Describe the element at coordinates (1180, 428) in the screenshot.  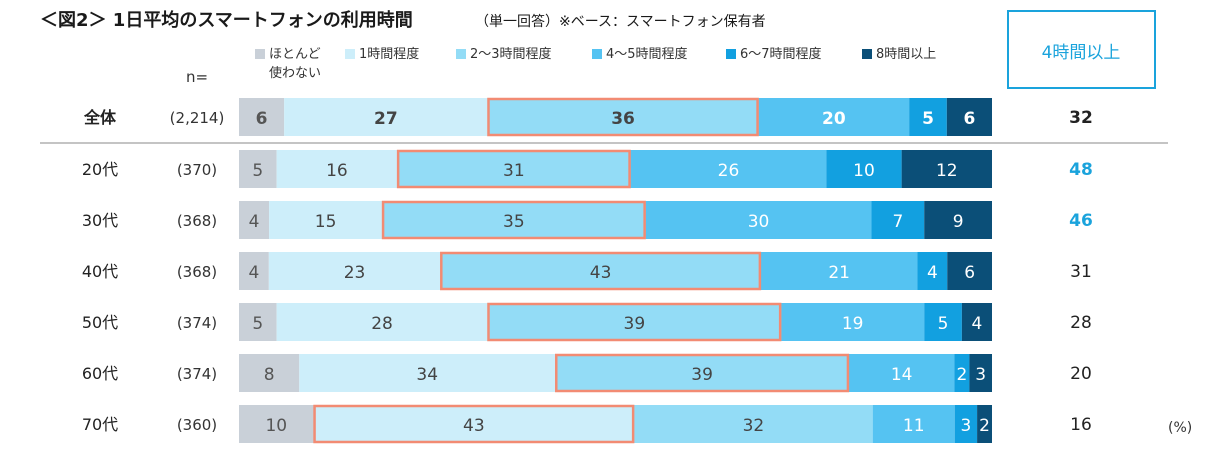
I see `unit-label: (%)` at that location.